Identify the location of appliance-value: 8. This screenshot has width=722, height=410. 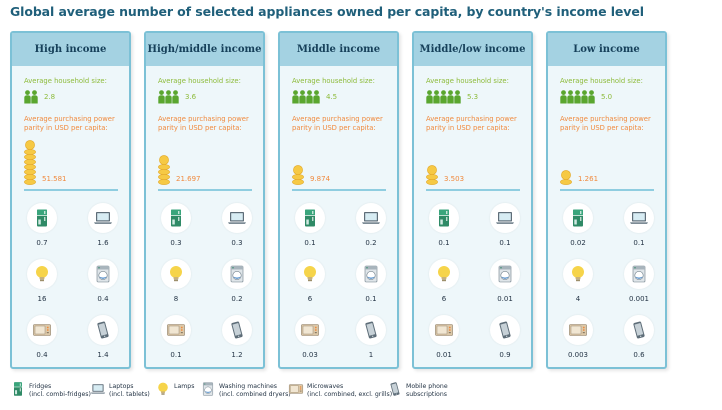
(176, 299).